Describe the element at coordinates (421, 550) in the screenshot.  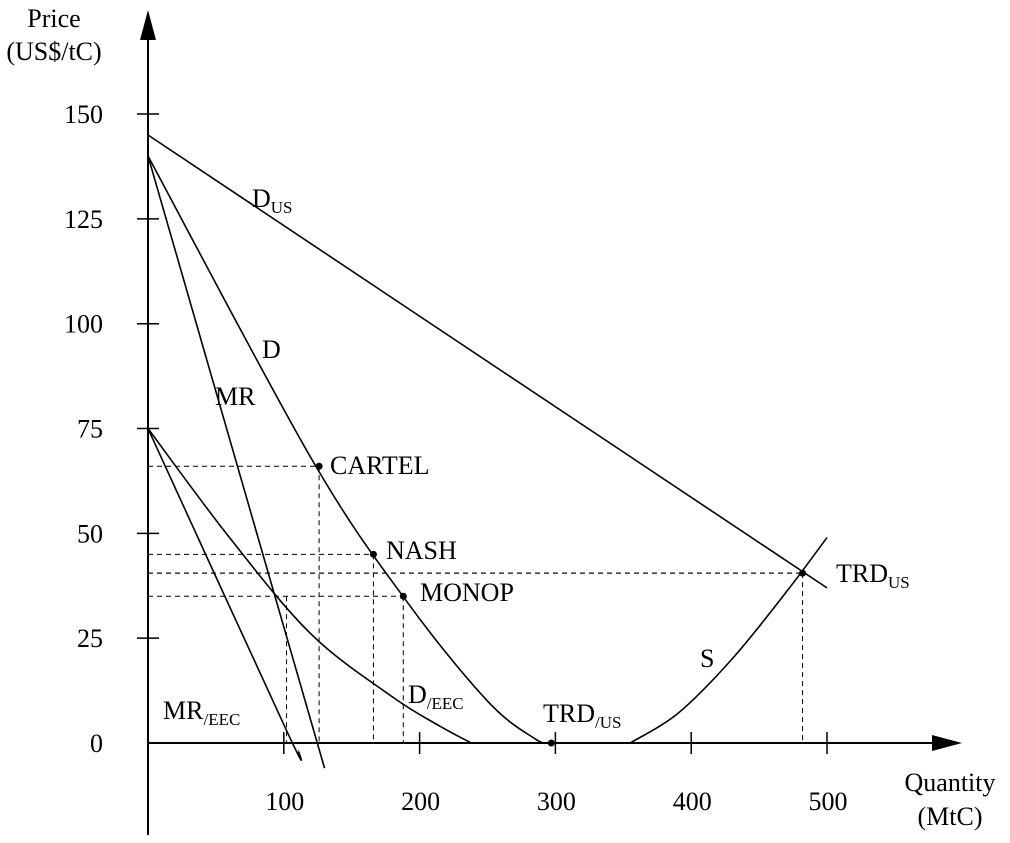
I see `label-NASH: NASH` at that location.